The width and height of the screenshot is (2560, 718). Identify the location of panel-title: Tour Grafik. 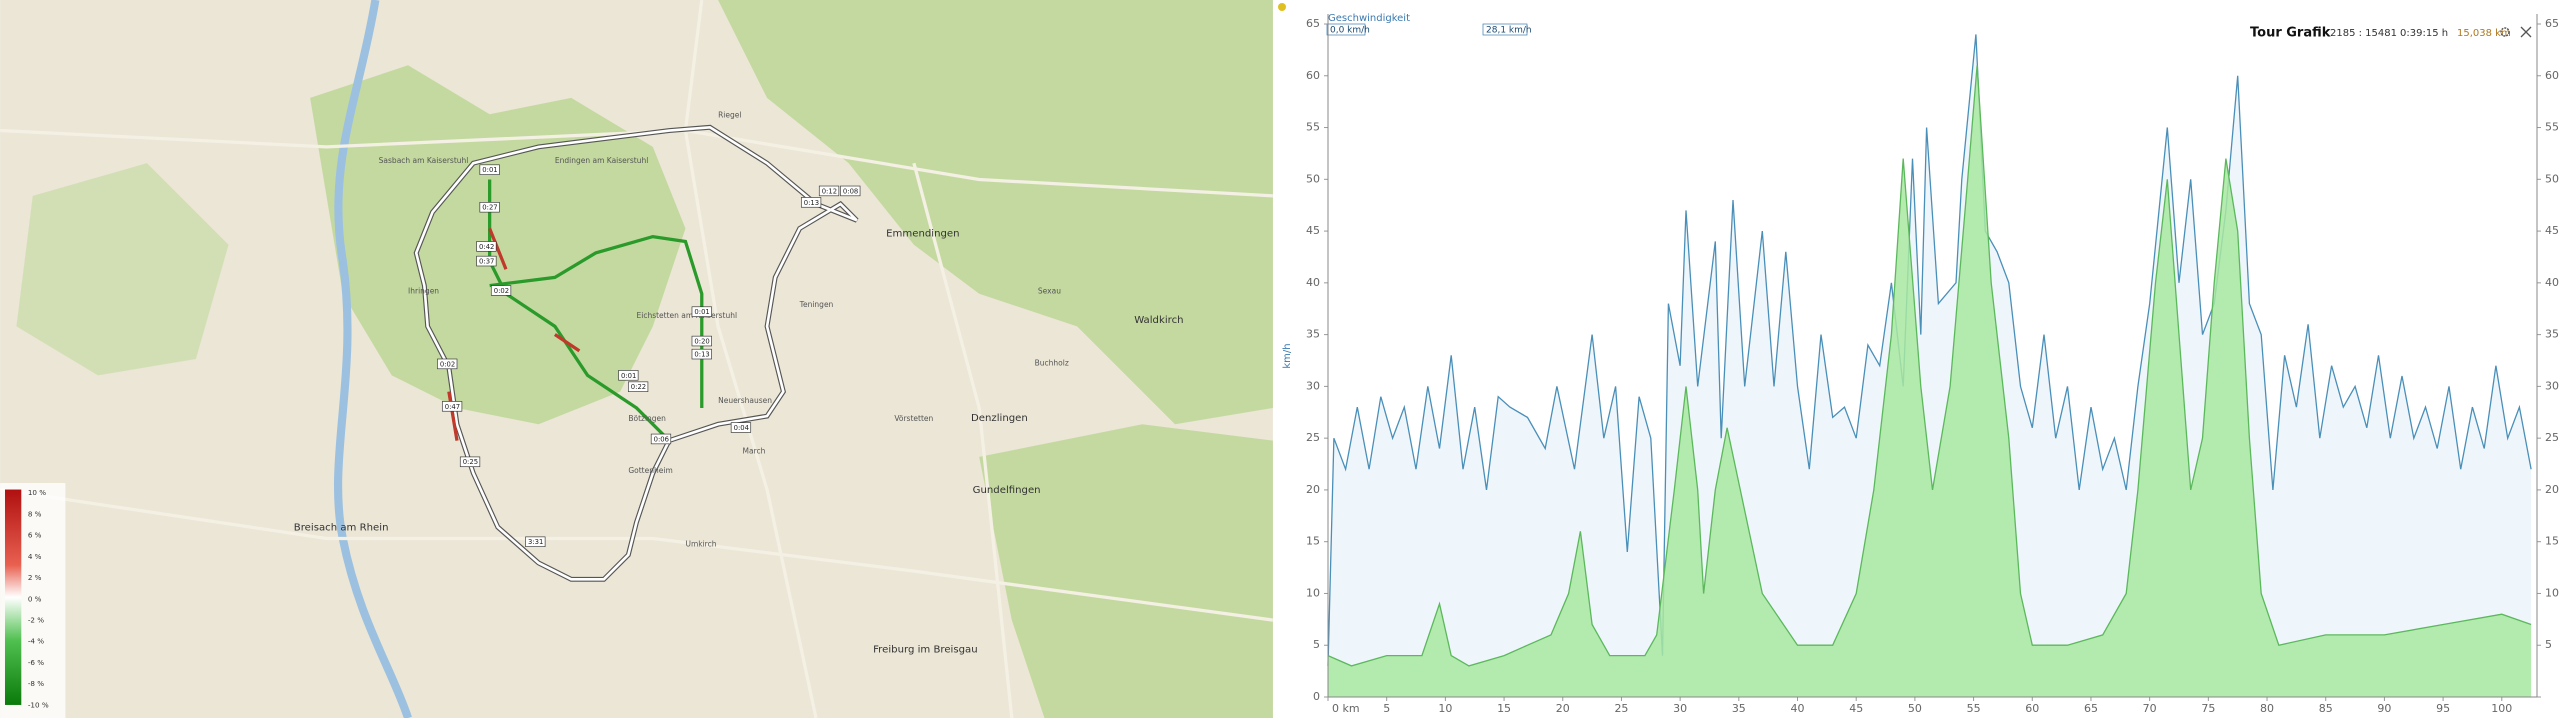
(2290, 33).